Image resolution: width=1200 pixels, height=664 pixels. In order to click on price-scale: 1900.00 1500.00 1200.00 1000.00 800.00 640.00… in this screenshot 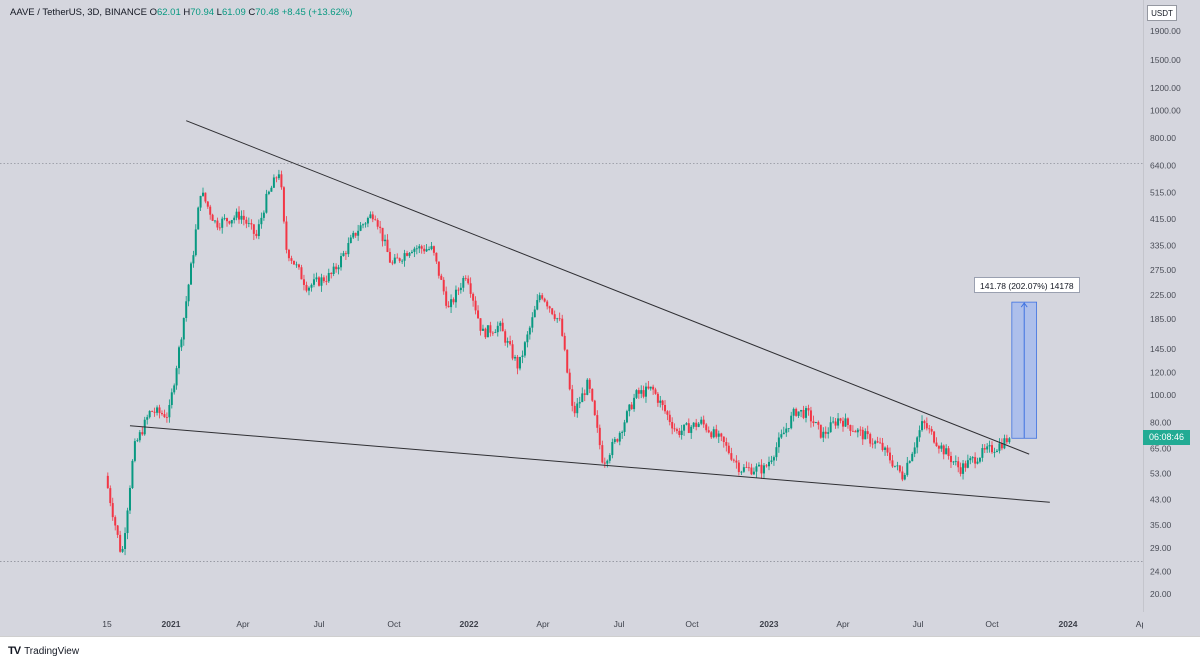, I will do `click(1171, 306)`.